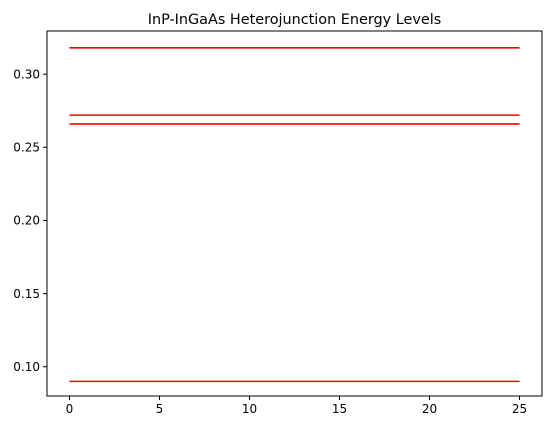 This screenshot has height=435, width=556. I want to click on x-tick-label-25: 25, so click(519, 409).